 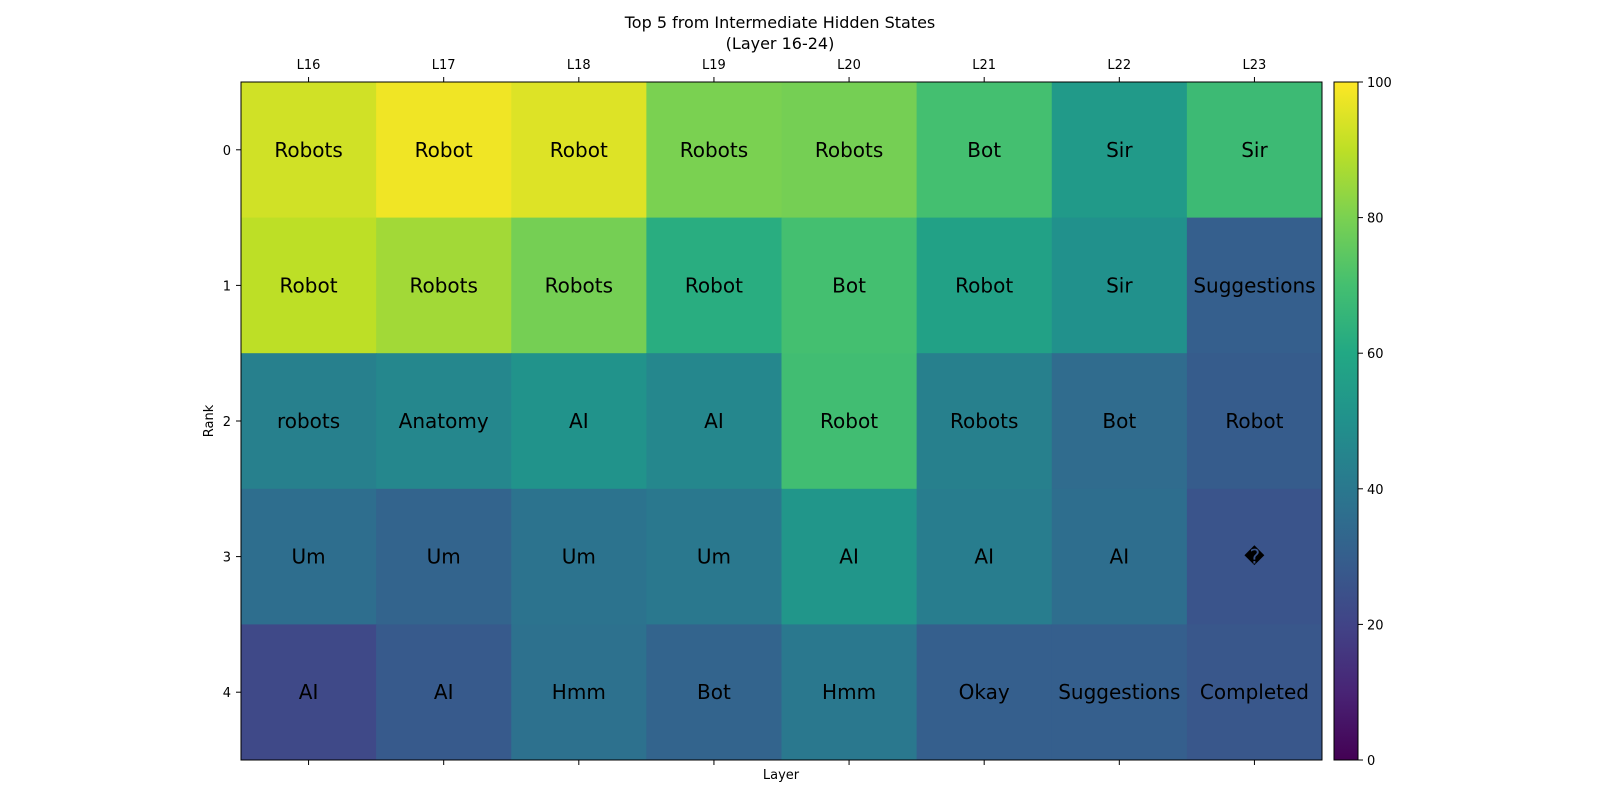 What do you see at coordinates (227, 693) in the screenshot?
I see `y-tick-label: 4` at bounding box center [227, 693].